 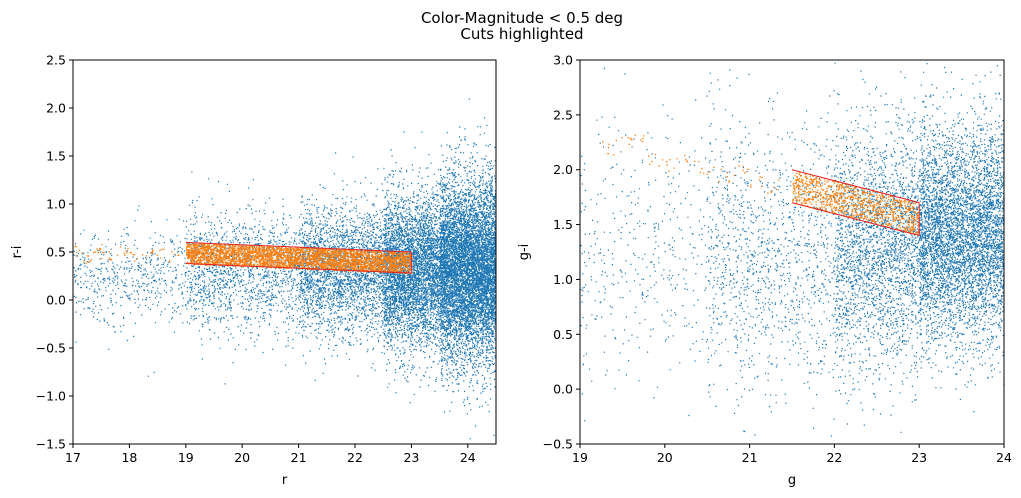 I want to click on x-axis-label: g, so click(x=792, y=480).